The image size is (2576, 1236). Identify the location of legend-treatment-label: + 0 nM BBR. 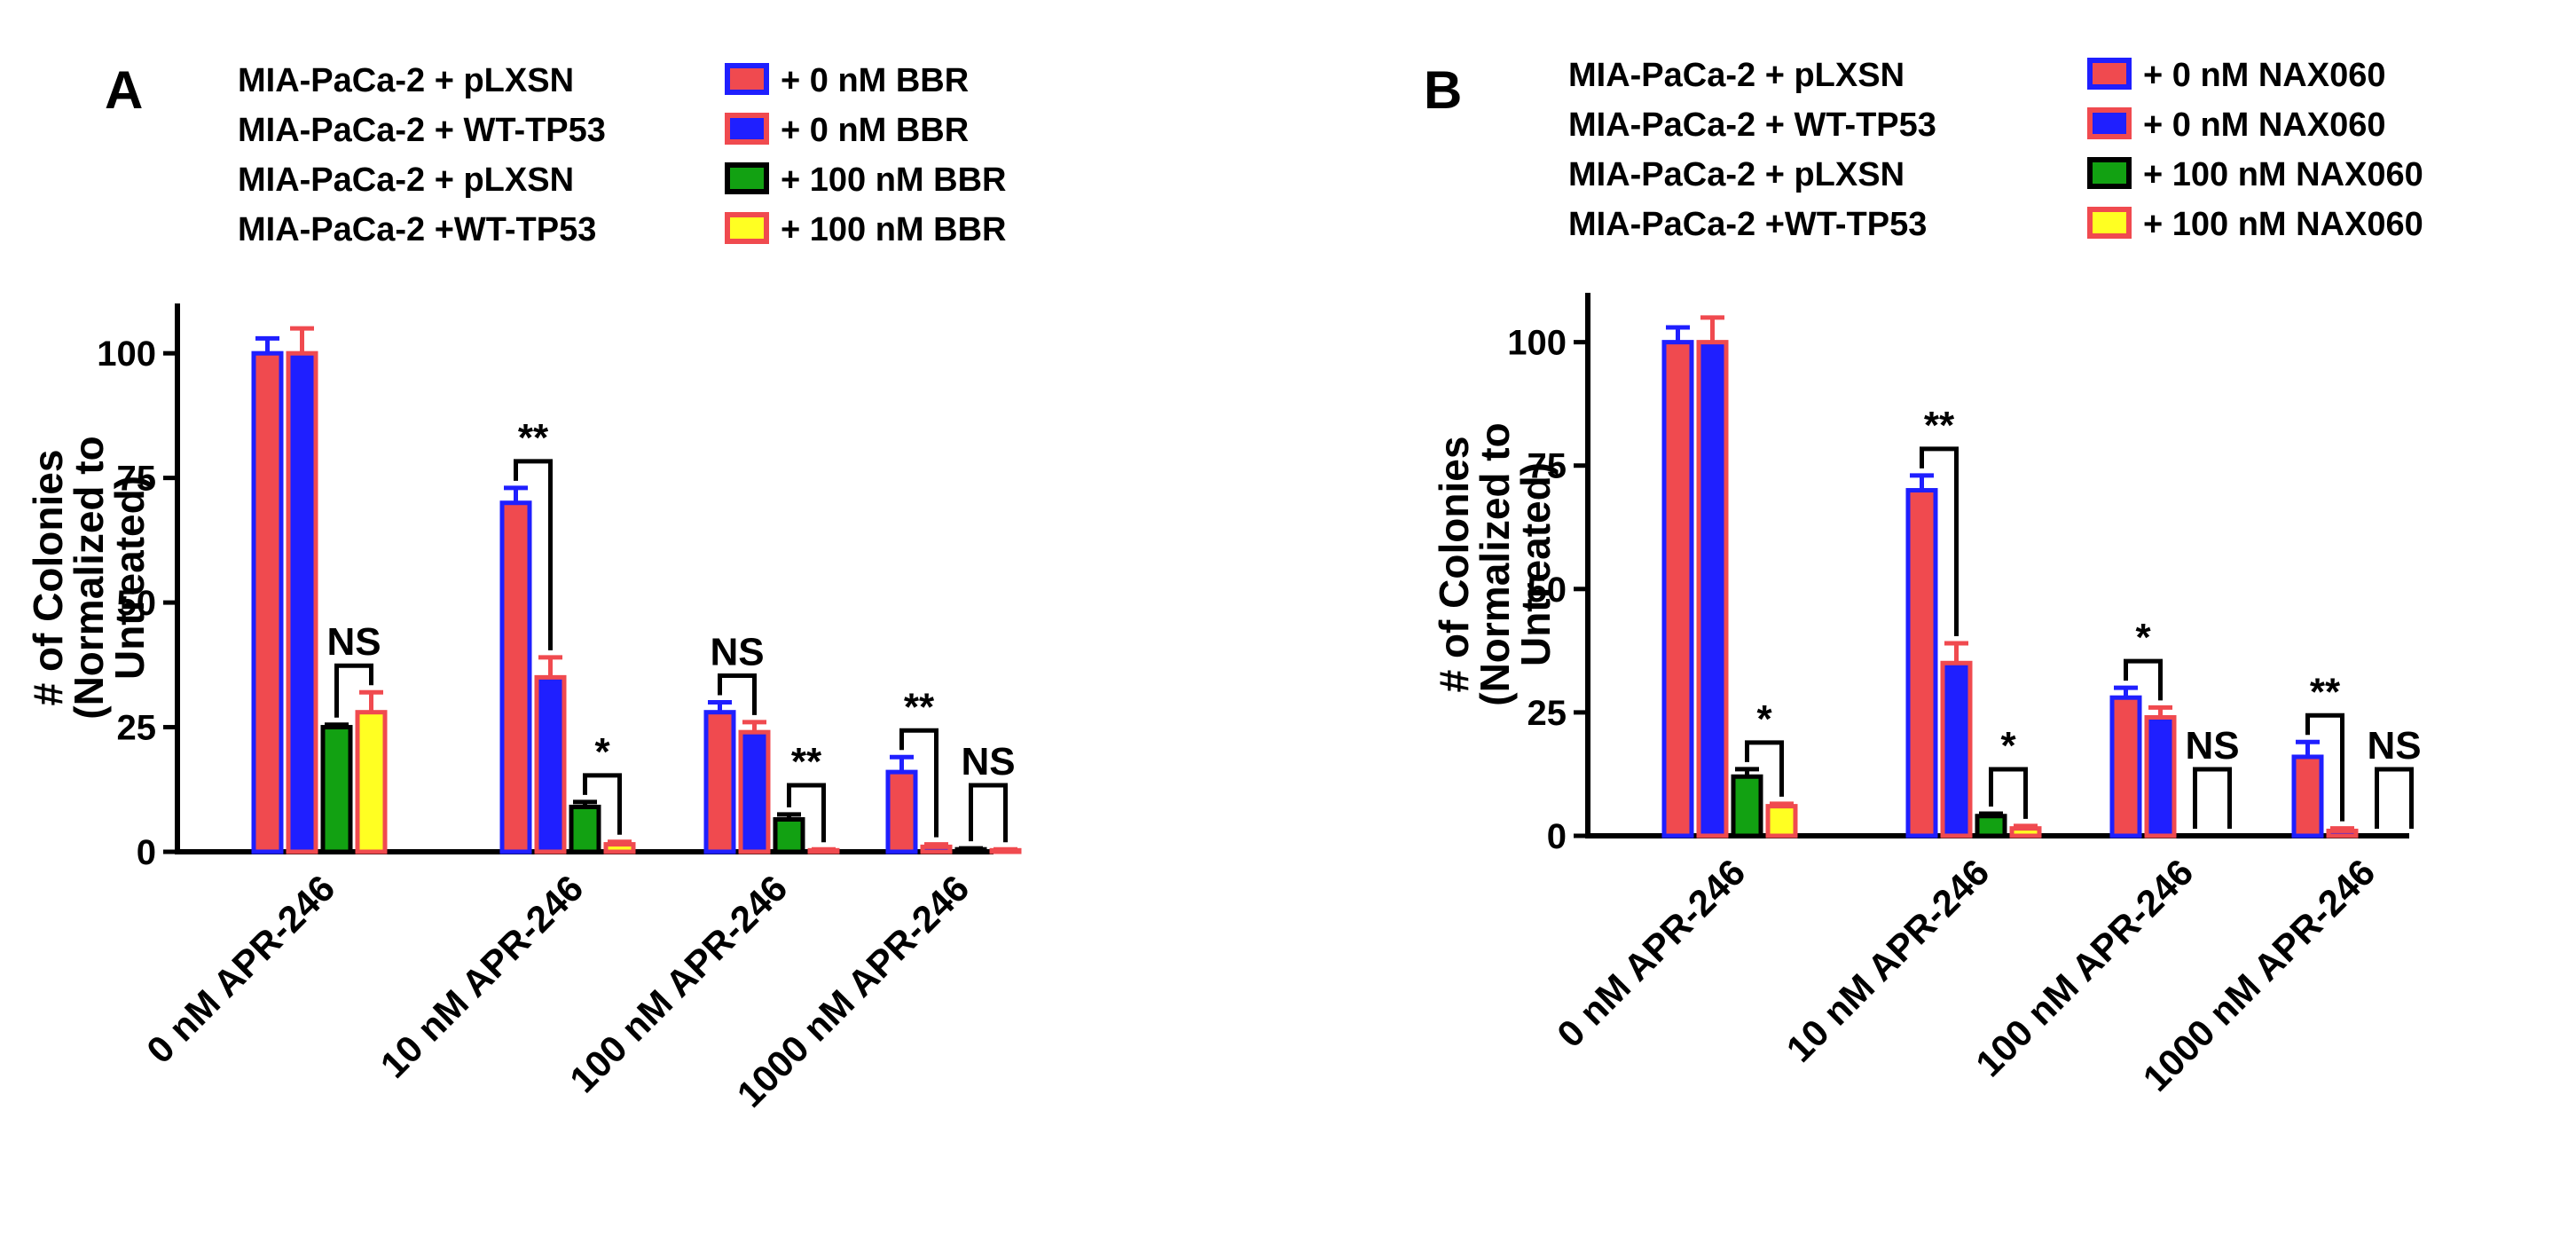
(875, 80).